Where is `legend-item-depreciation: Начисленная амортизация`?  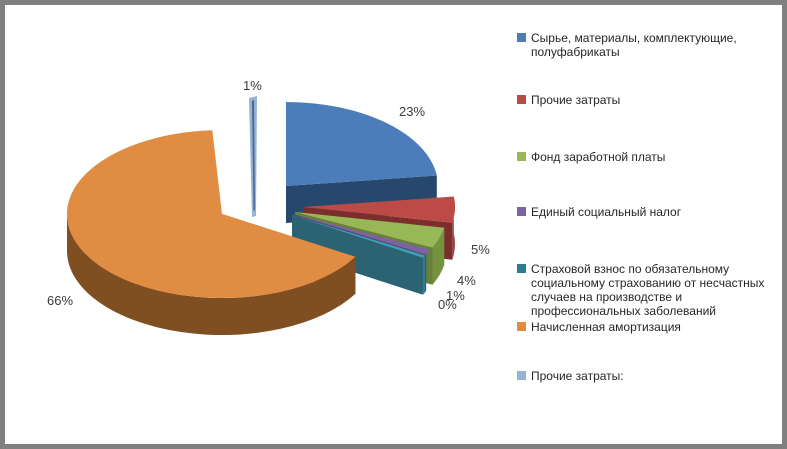 legend-item-depreciation: Начисленная амортизация is located at coordinates (645, 327).